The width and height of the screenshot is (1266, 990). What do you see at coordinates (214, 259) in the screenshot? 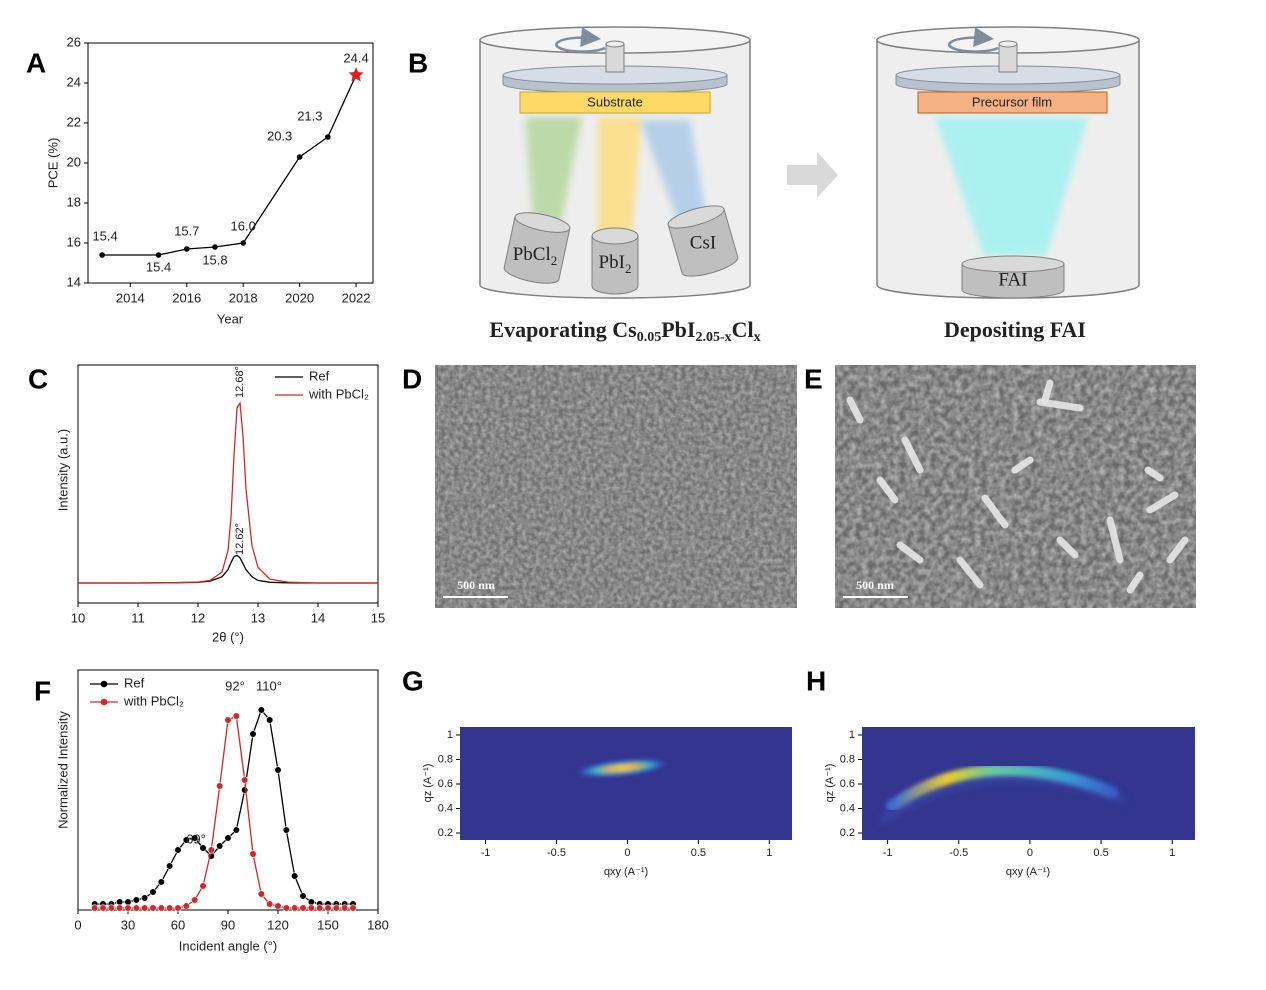
I see `data-label: 15.8` at bounding box center [214, 259].